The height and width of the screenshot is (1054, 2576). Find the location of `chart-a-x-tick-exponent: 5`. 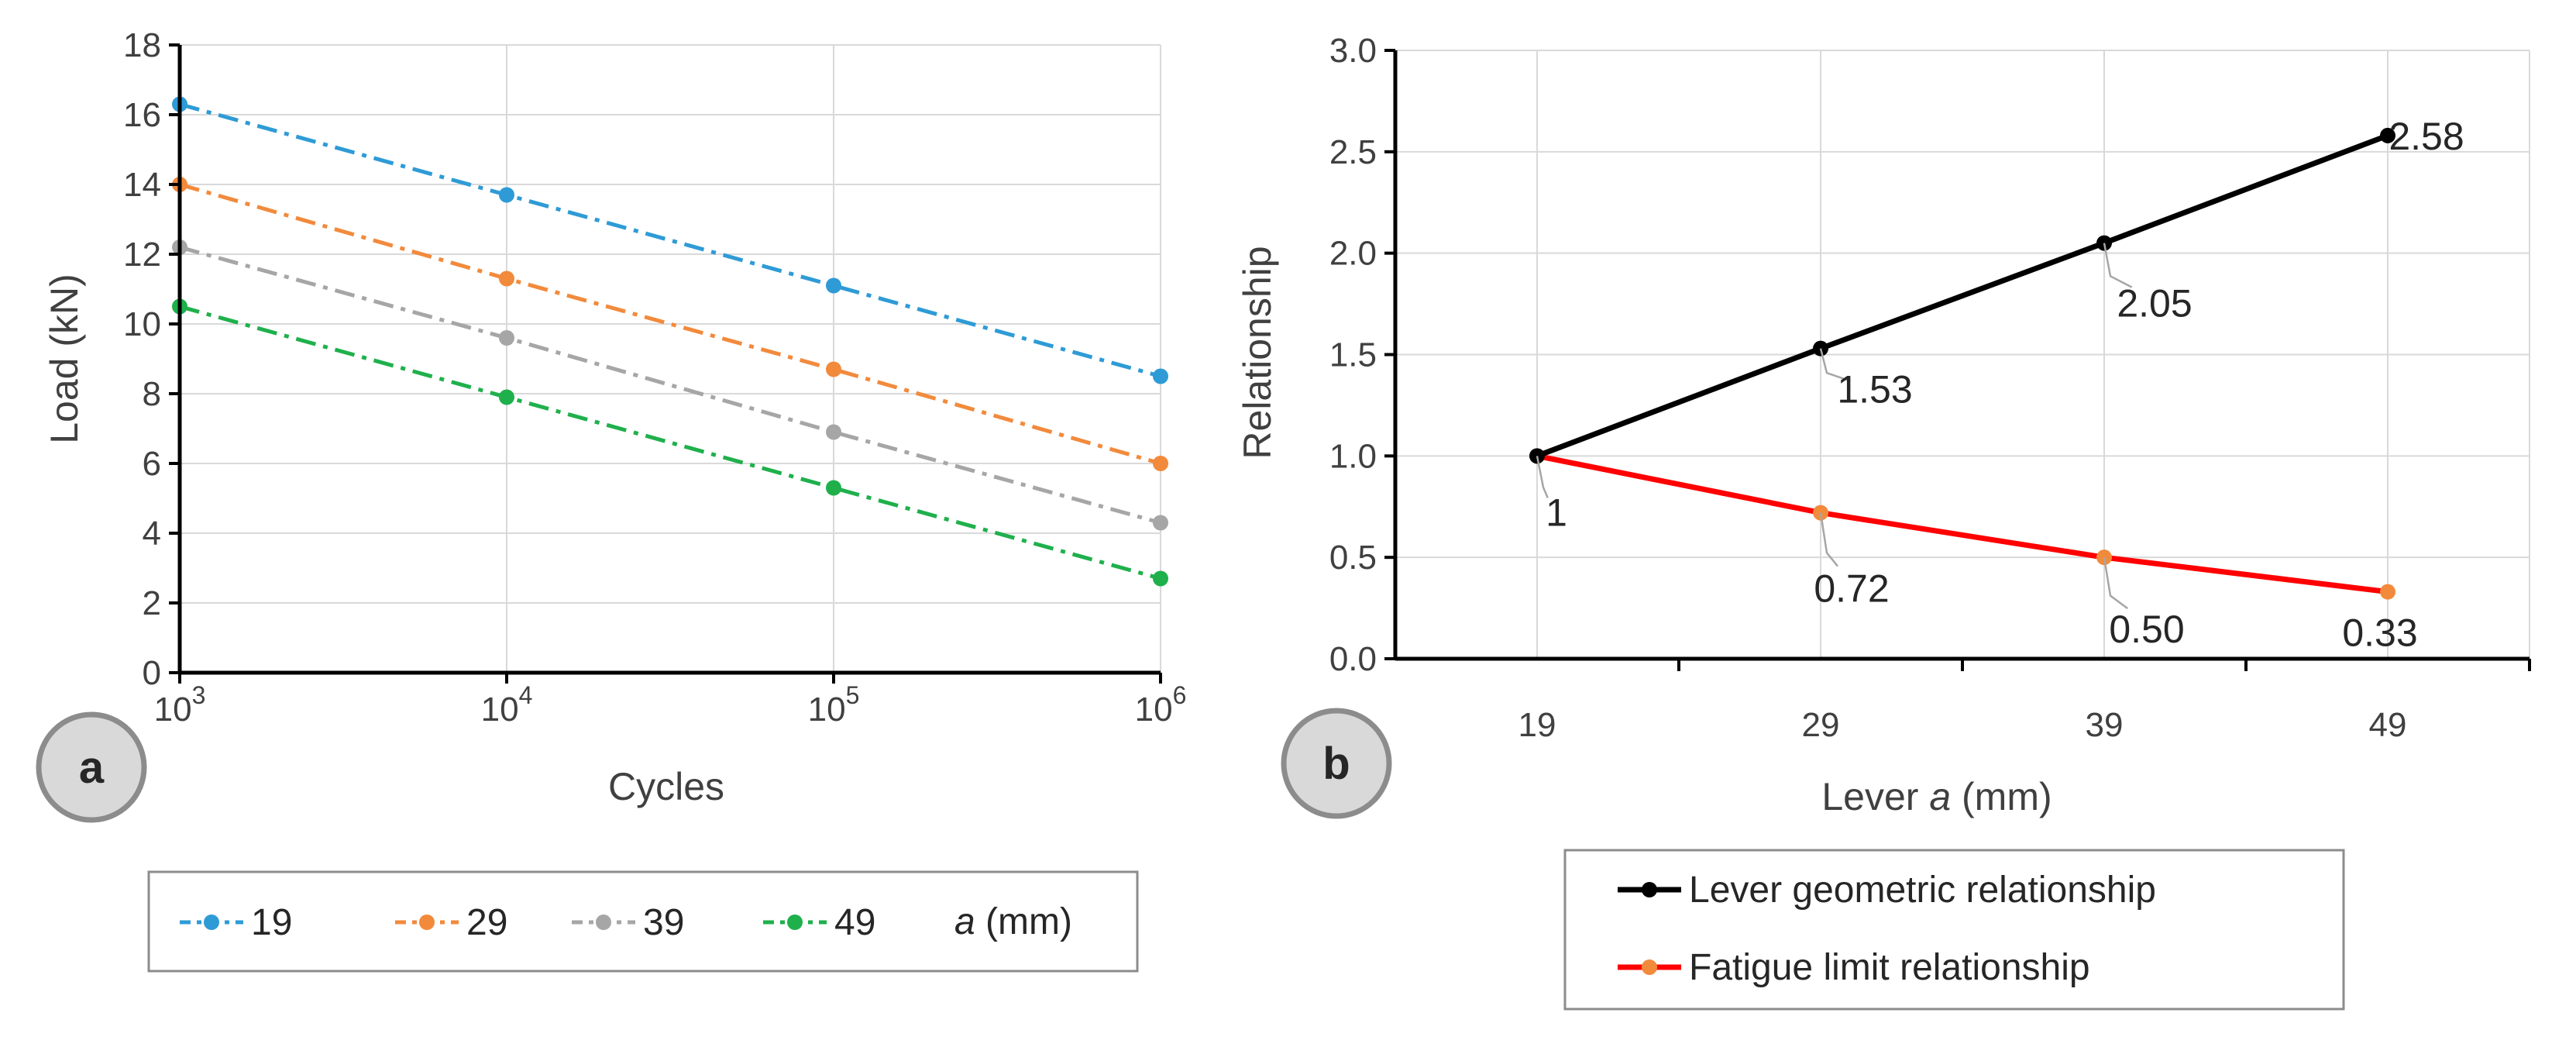

chart-a-x-tick-exponent: 5 is located at coordinates (853, 695).